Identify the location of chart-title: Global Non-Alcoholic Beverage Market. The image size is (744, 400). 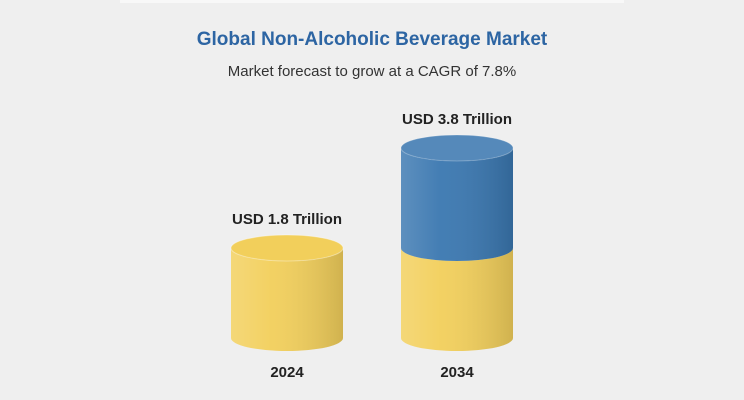
(372, 39).